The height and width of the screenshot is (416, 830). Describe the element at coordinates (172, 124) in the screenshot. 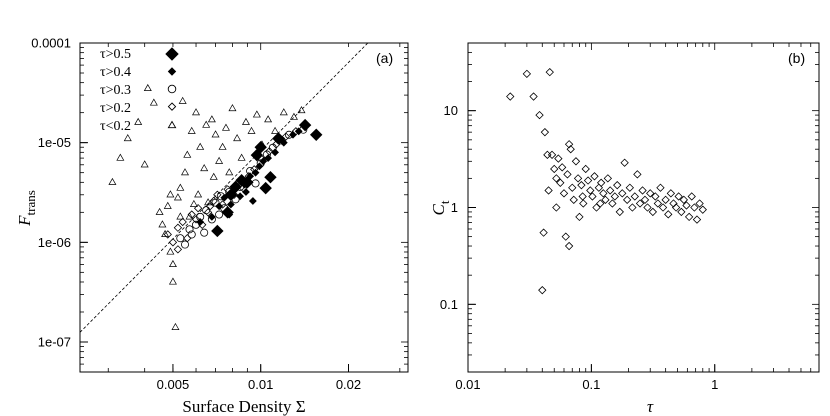

I see `legend-marker-triangle-open` at that location.